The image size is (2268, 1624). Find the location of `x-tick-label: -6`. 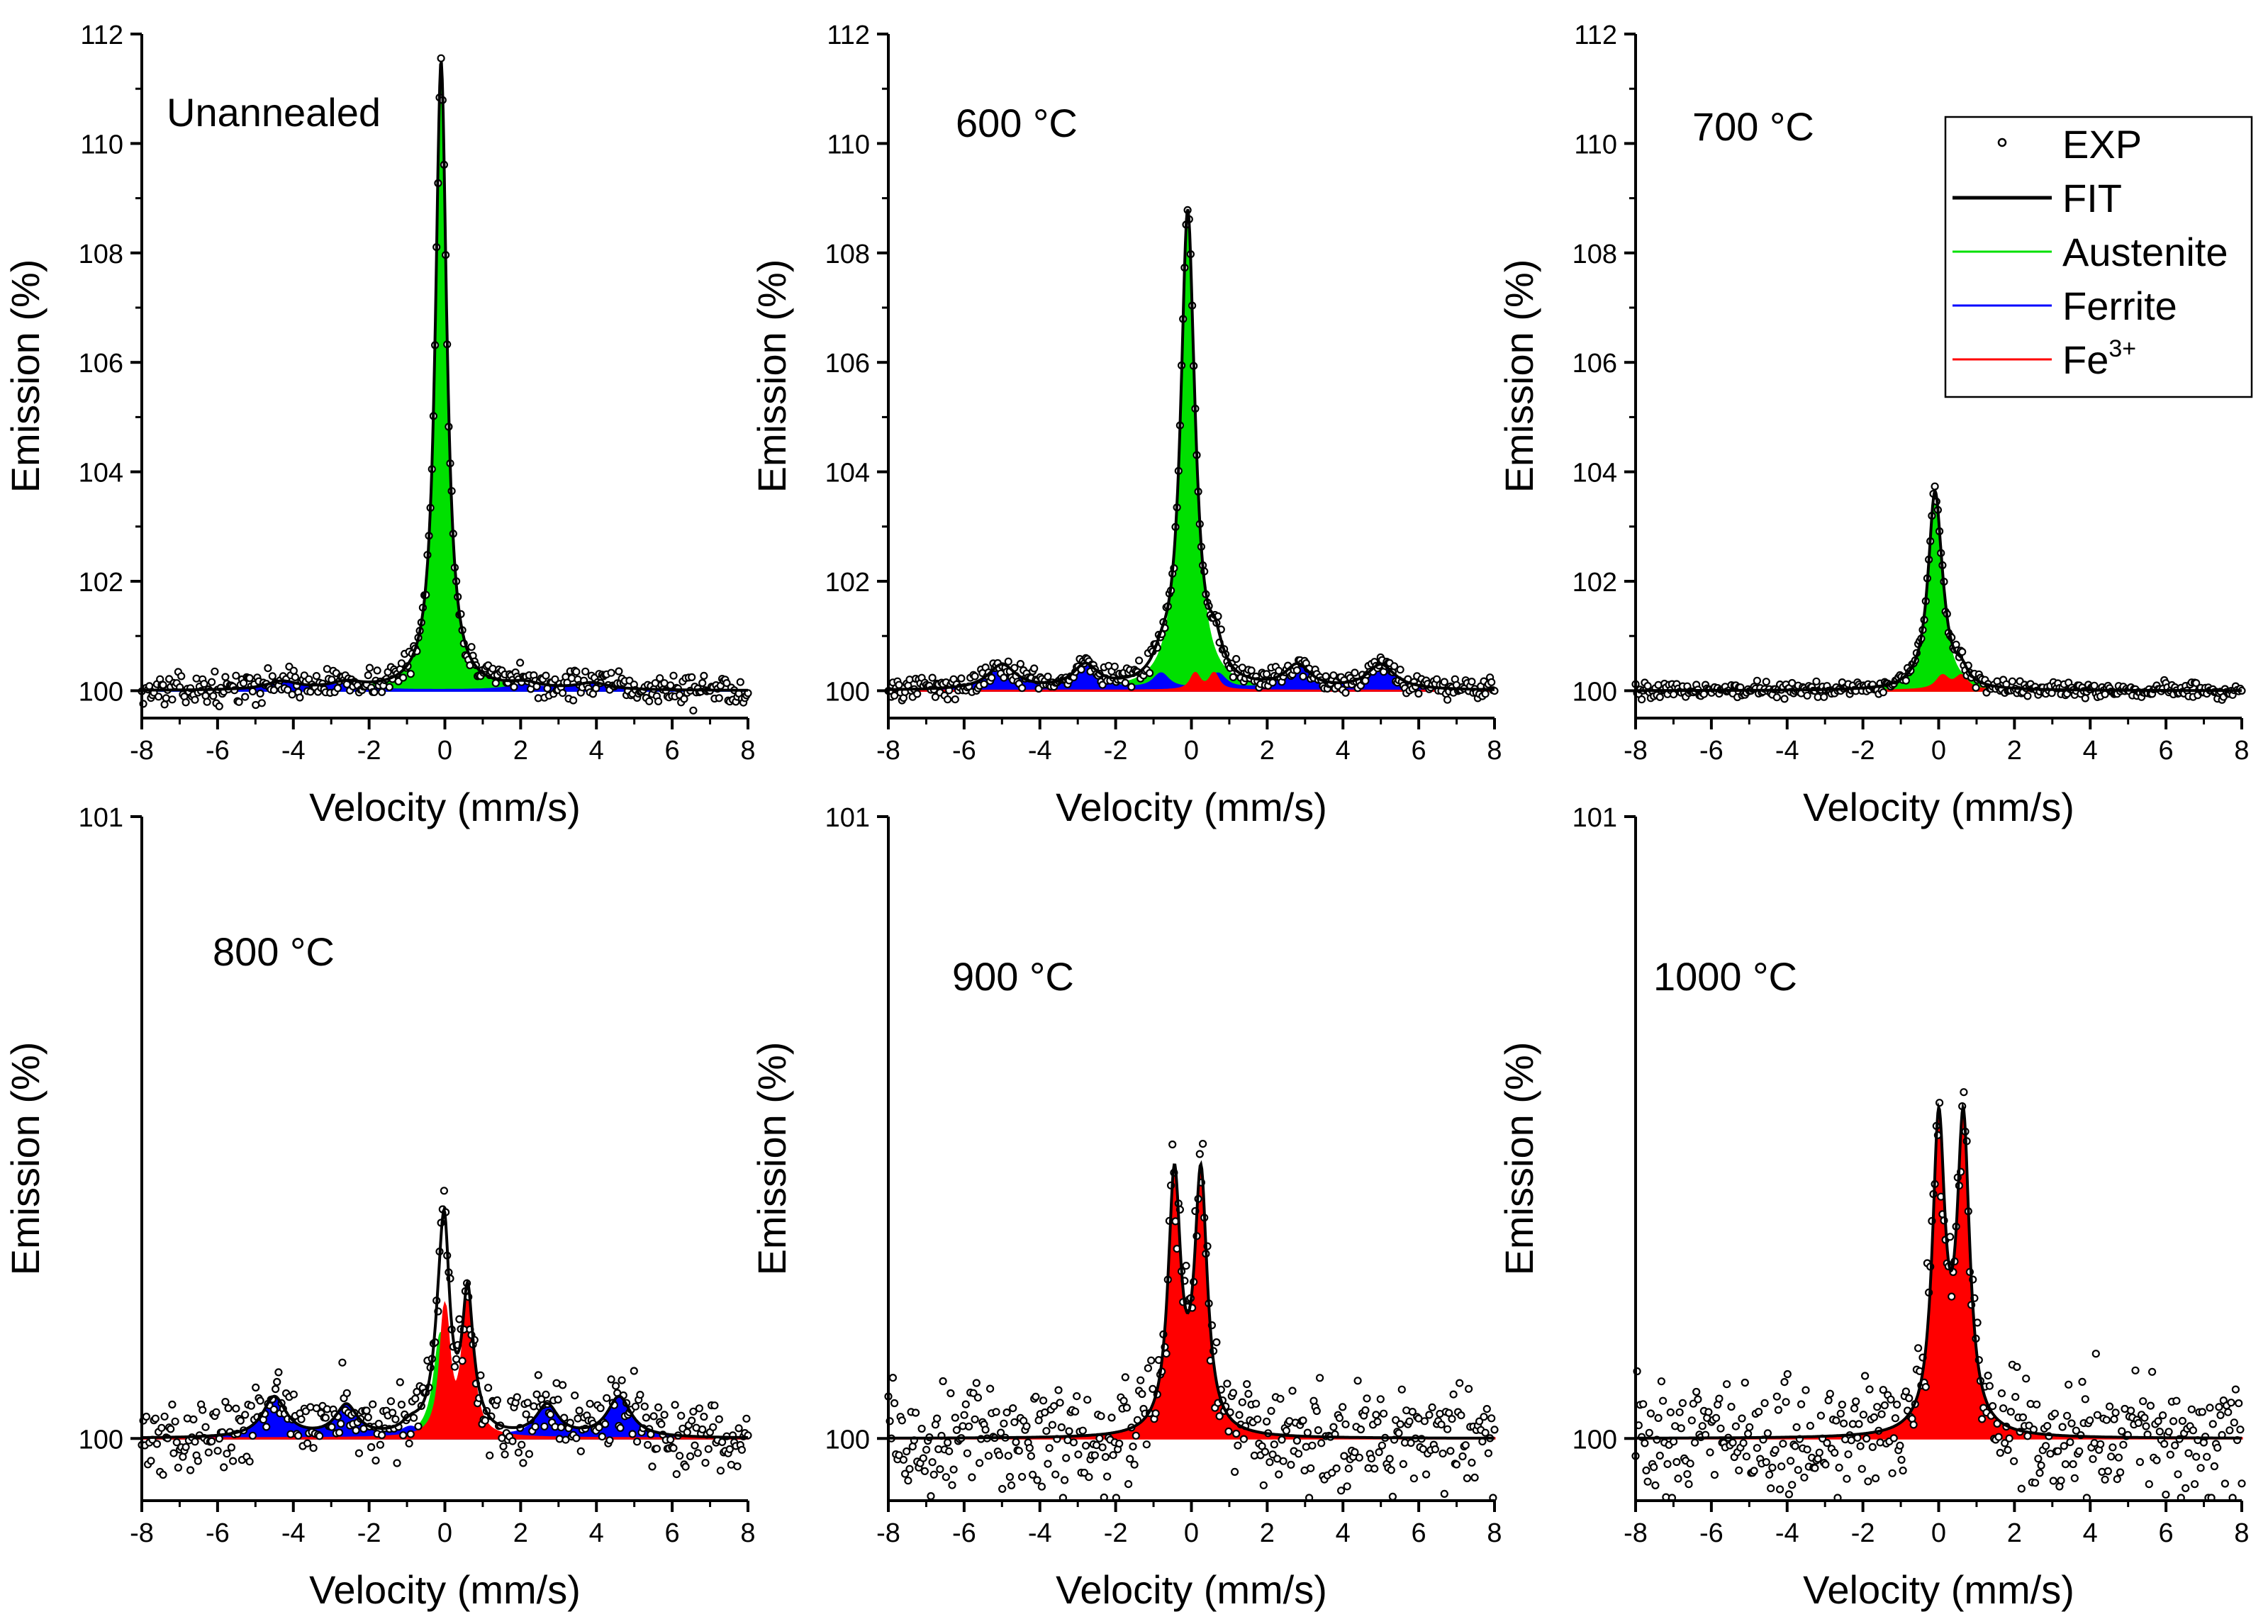

x-tick-label: -6 is located at coordinates (1711, 751).